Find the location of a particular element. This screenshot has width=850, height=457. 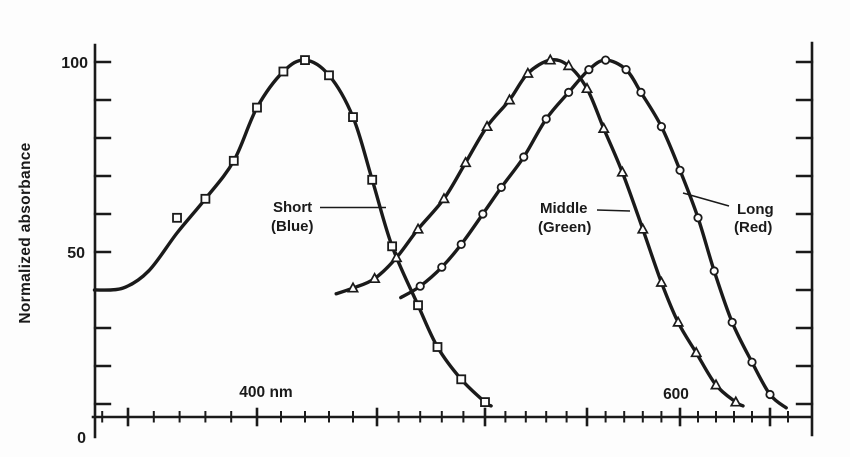

middle-green-leader-line is located at coordinates (613, 210).